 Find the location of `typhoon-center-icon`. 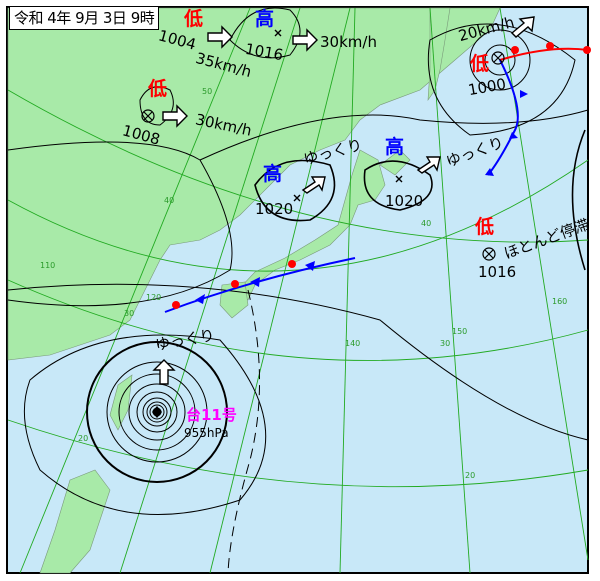

typhoon-center-icon is located at coordinates (157, 412).